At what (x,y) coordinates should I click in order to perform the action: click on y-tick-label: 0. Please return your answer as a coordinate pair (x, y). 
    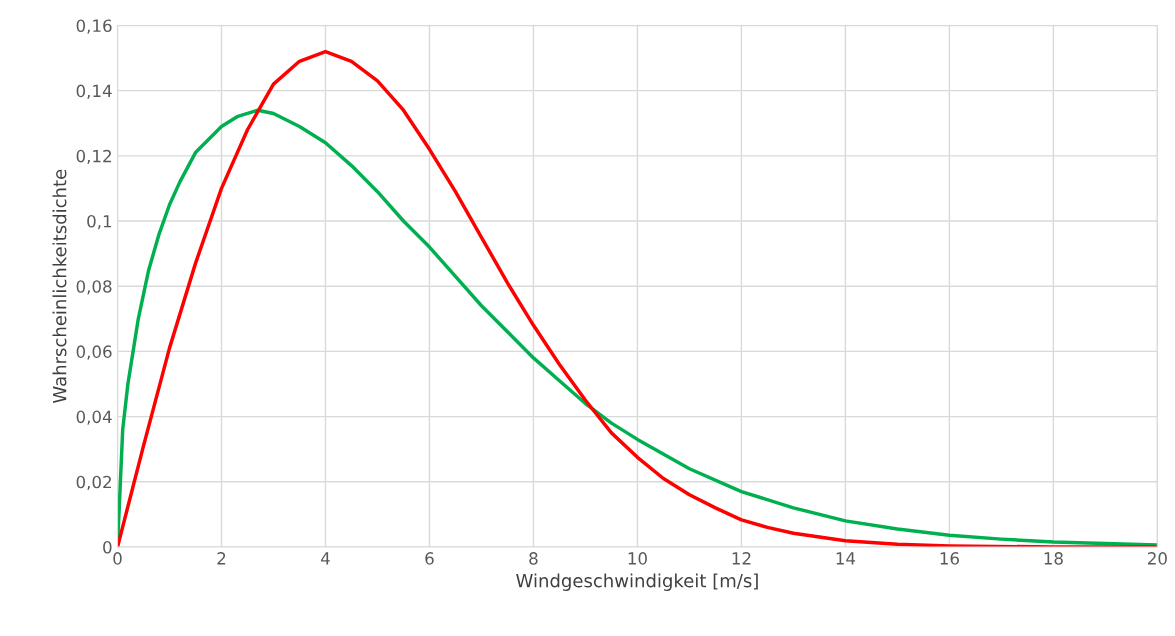
    Looking at the image, I should click on (107, 547).